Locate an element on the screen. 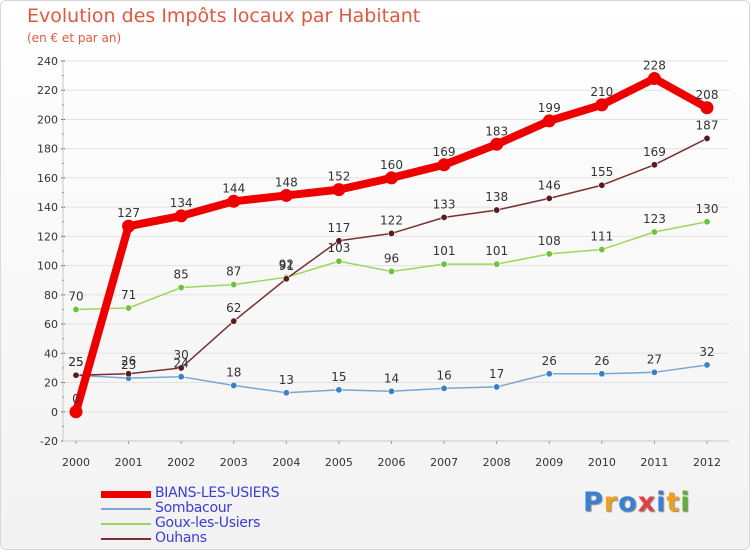 This screenshot has width=750, height=550. data-label: 111 is located at coordinates (601, 237).